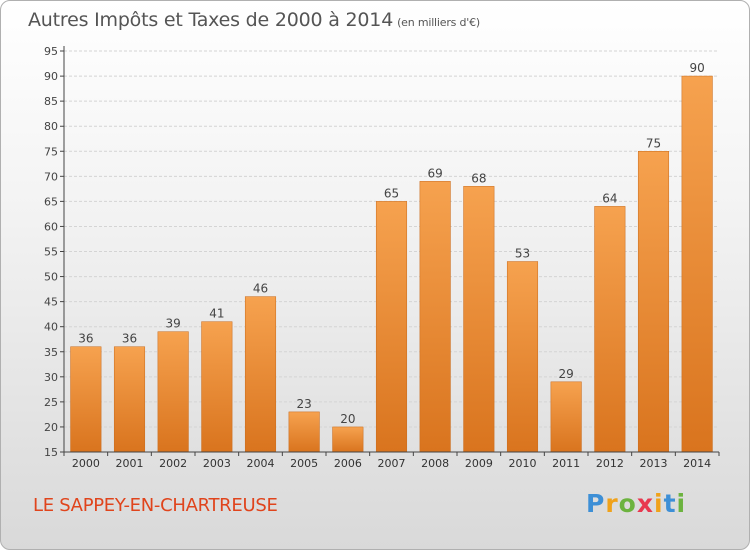  What do you see at coordinates (522, 357) in the screenshot?
I see `bar-2010` at bounding box center [522, 357].